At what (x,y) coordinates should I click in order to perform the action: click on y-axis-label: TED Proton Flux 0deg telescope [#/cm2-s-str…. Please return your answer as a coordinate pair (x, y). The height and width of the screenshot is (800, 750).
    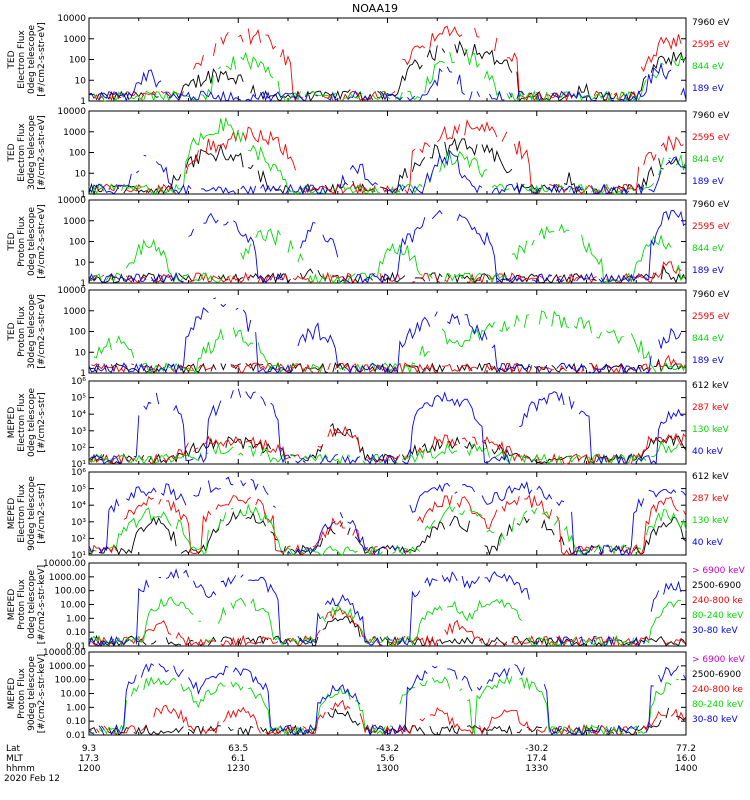
    Looking at the image, I should click on (27, 241).